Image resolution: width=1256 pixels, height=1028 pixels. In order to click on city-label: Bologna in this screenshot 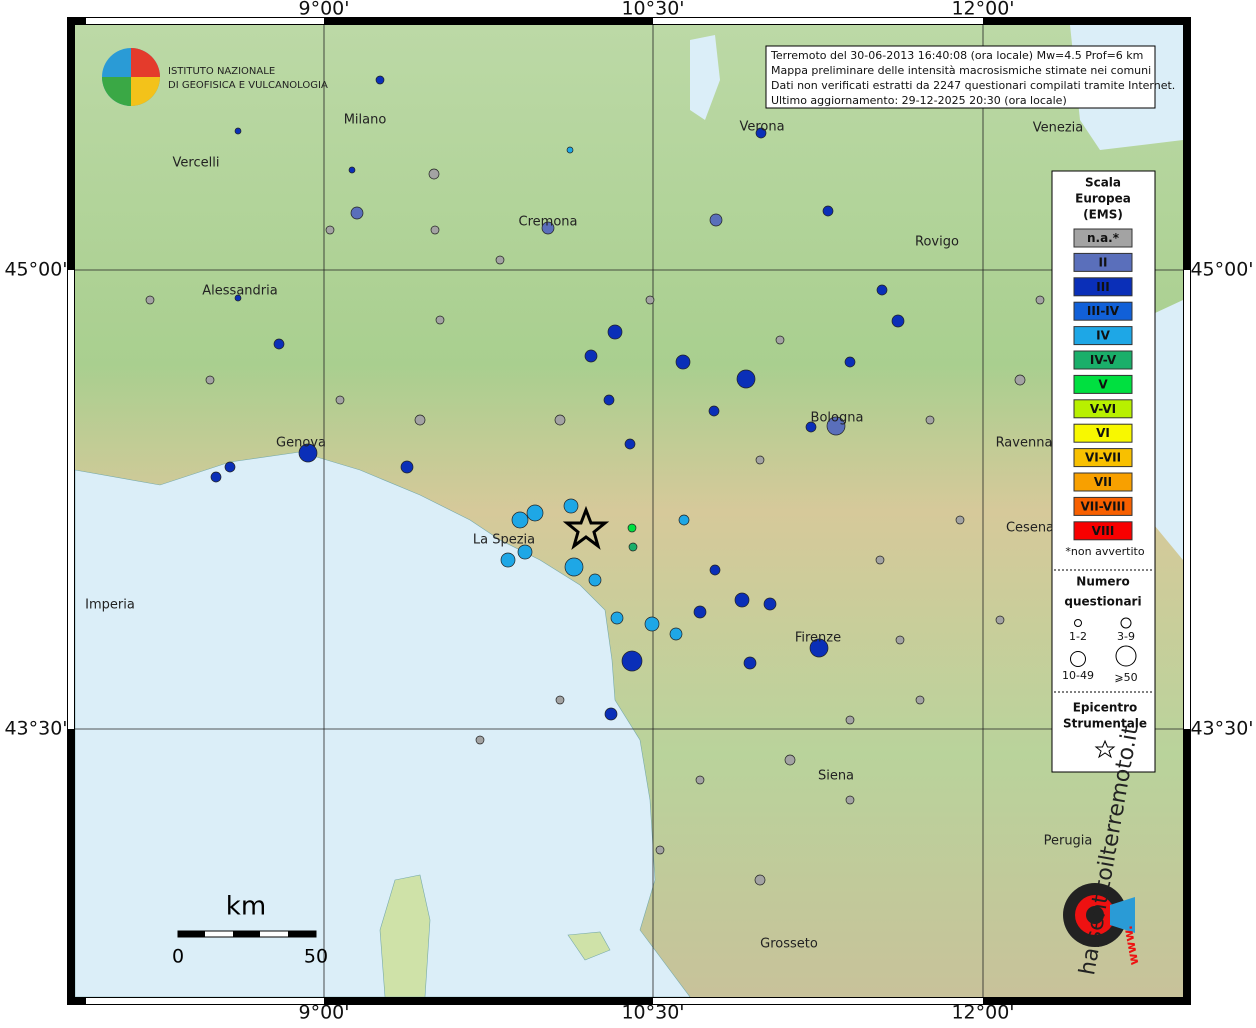, I will do `click(837, 418)`.